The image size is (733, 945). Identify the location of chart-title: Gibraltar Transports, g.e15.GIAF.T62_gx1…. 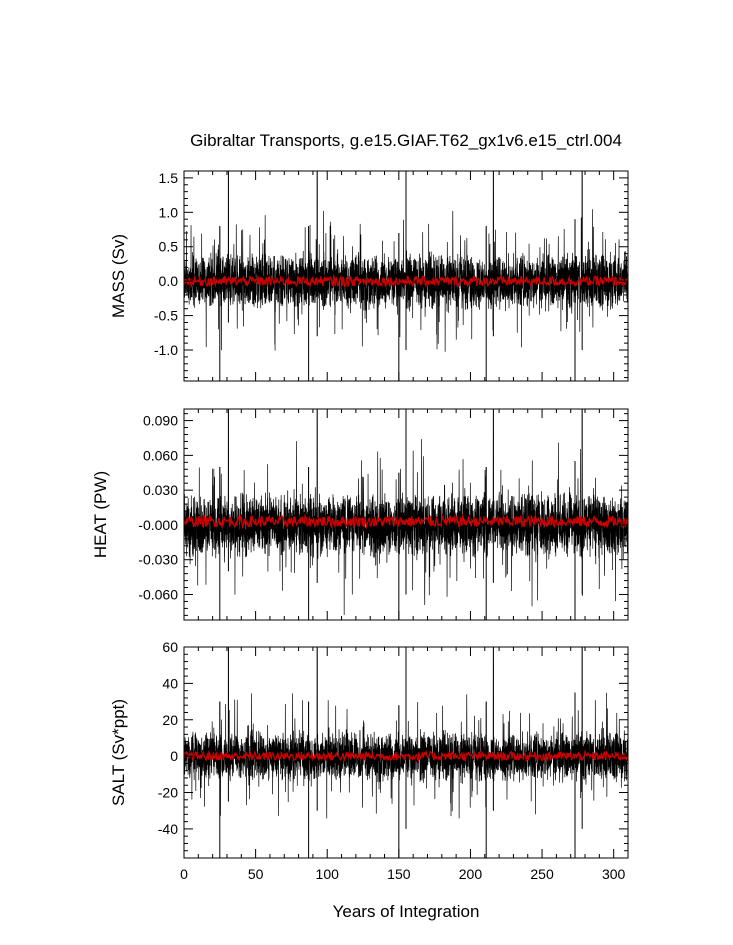
(406, 140).